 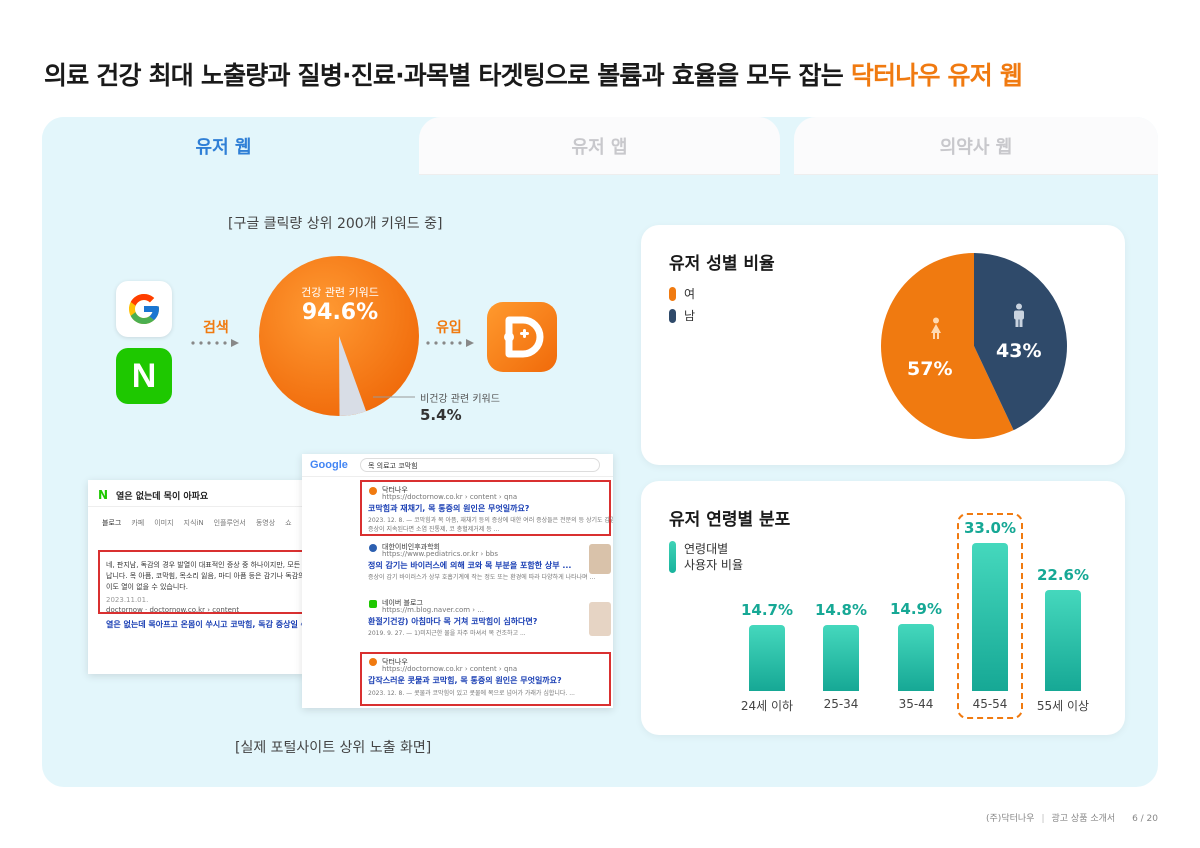 I want to click on naver-tab: 블로그, so click(x=112, y=523).